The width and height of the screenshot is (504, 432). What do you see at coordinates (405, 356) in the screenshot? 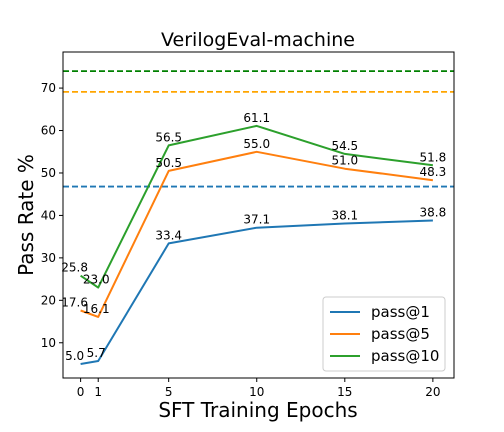
I see `legend-label-pass-at-10: pass@10` at bounding box center [405, 356].